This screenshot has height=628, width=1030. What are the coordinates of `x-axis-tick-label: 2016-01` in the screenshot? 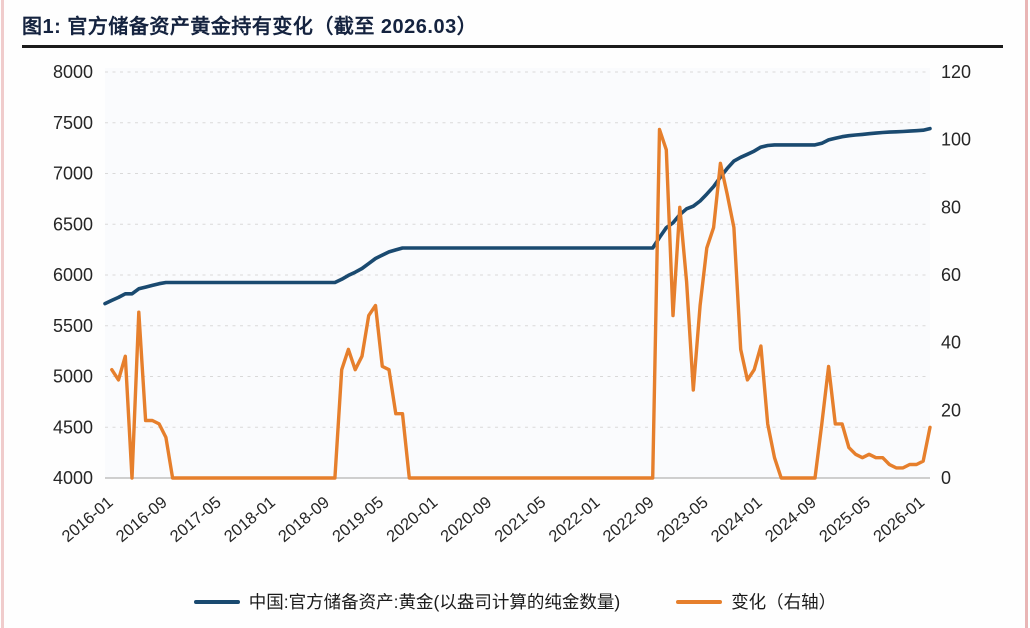 It's located at (88, 519).